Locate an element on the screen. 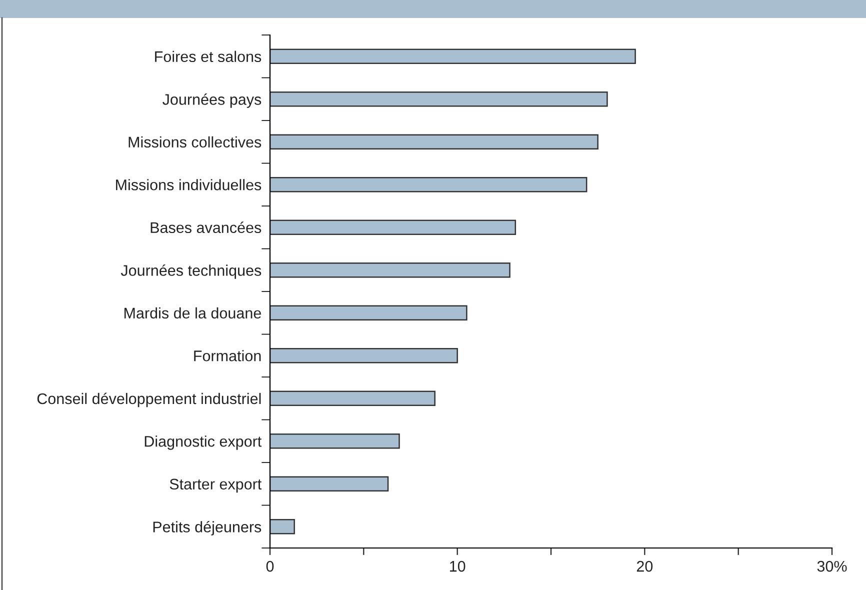  y-tick-label: Bases avancées is located at coordinates (206, 228).